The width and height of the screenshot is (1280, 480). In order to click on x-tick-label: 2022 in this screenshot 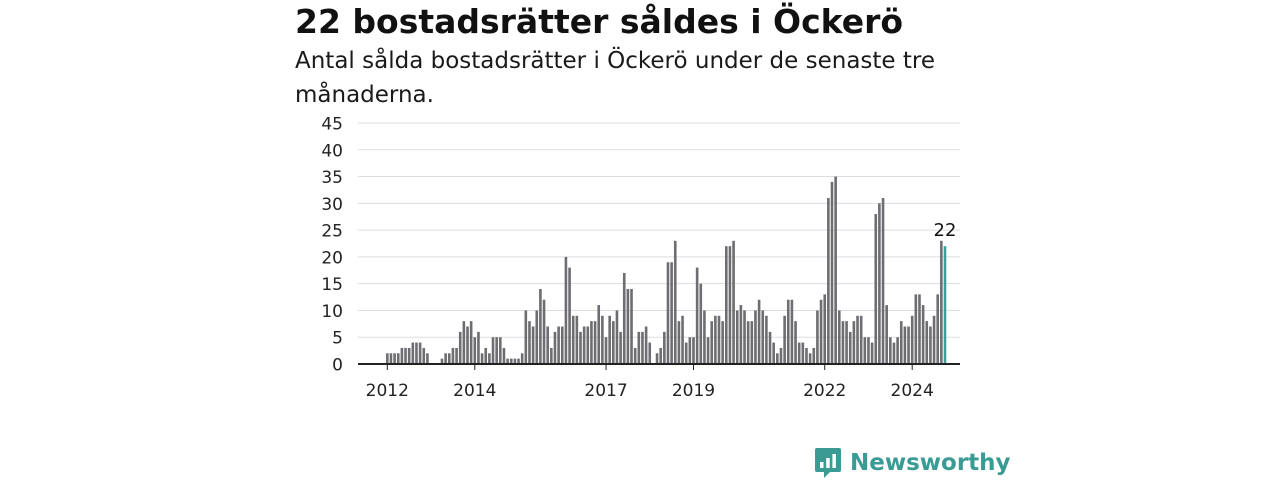, I will do `click(824, 391)`.